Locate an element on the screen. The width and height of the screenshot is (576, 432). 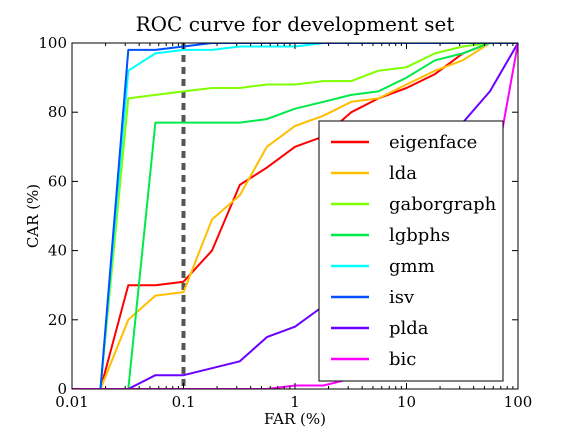
legend-label-gmm: gmm is located at coordinates (412, 266).